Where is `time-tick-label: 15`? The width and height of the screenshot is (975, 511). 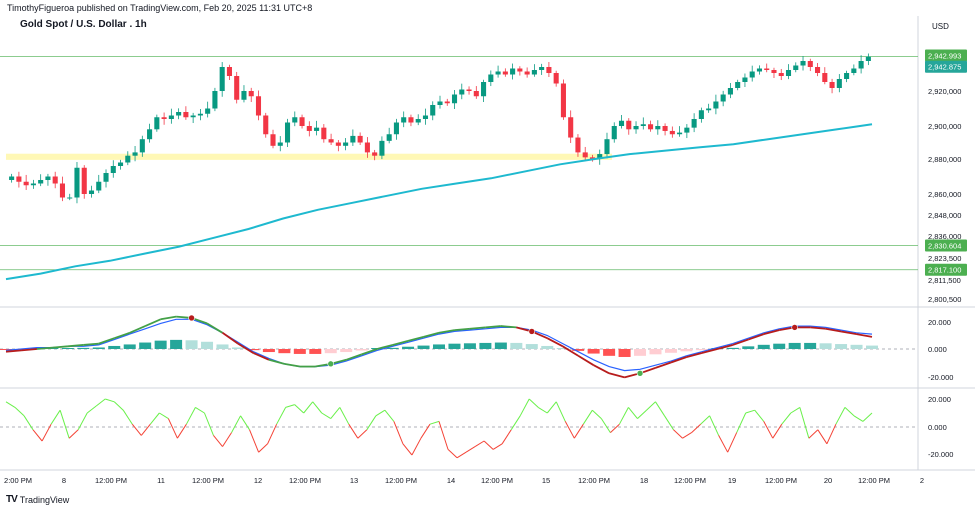 time-tick-label: 15 is located at coordinates (546, 480).